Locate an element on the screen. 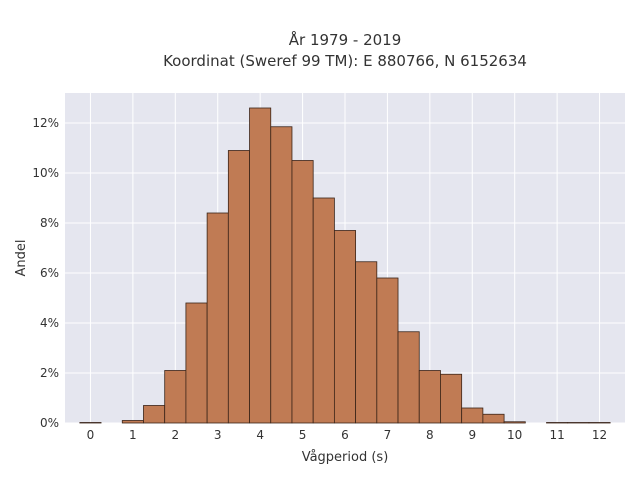 This screenshot has width=640, height=480. y-tick-label: 2% is located at coordinates (49, 373).